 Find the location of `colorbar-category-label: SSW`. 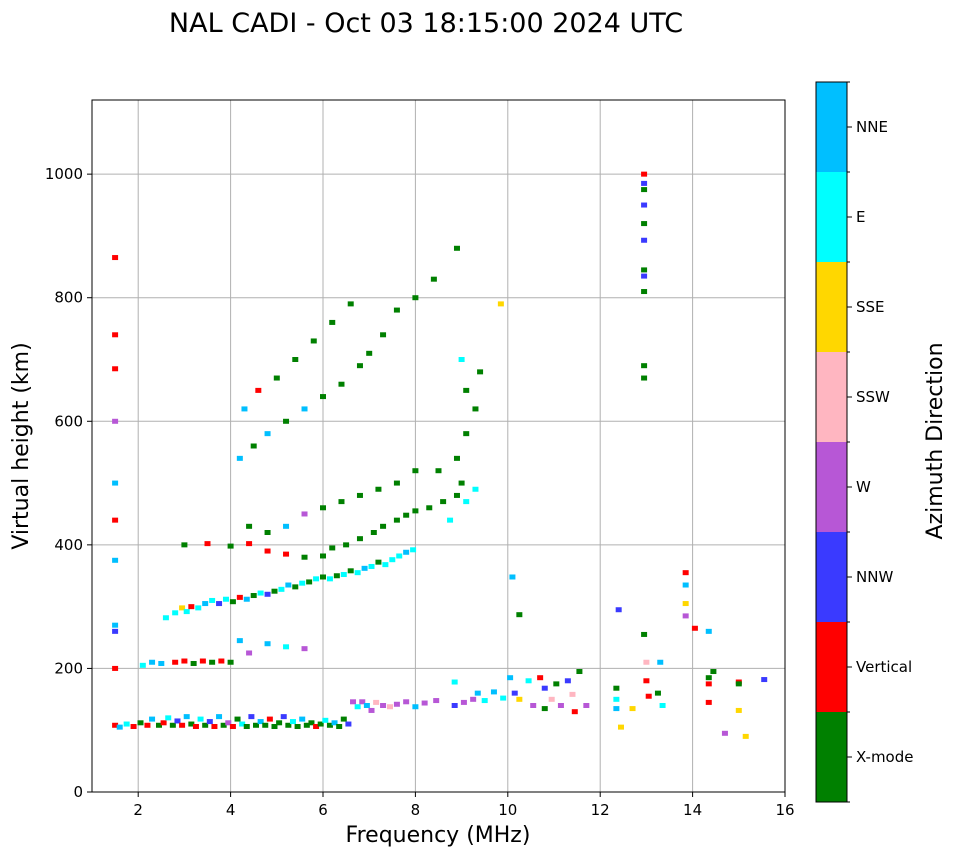

colorbar-category-label: SSW is located at coordinates (873, 397).